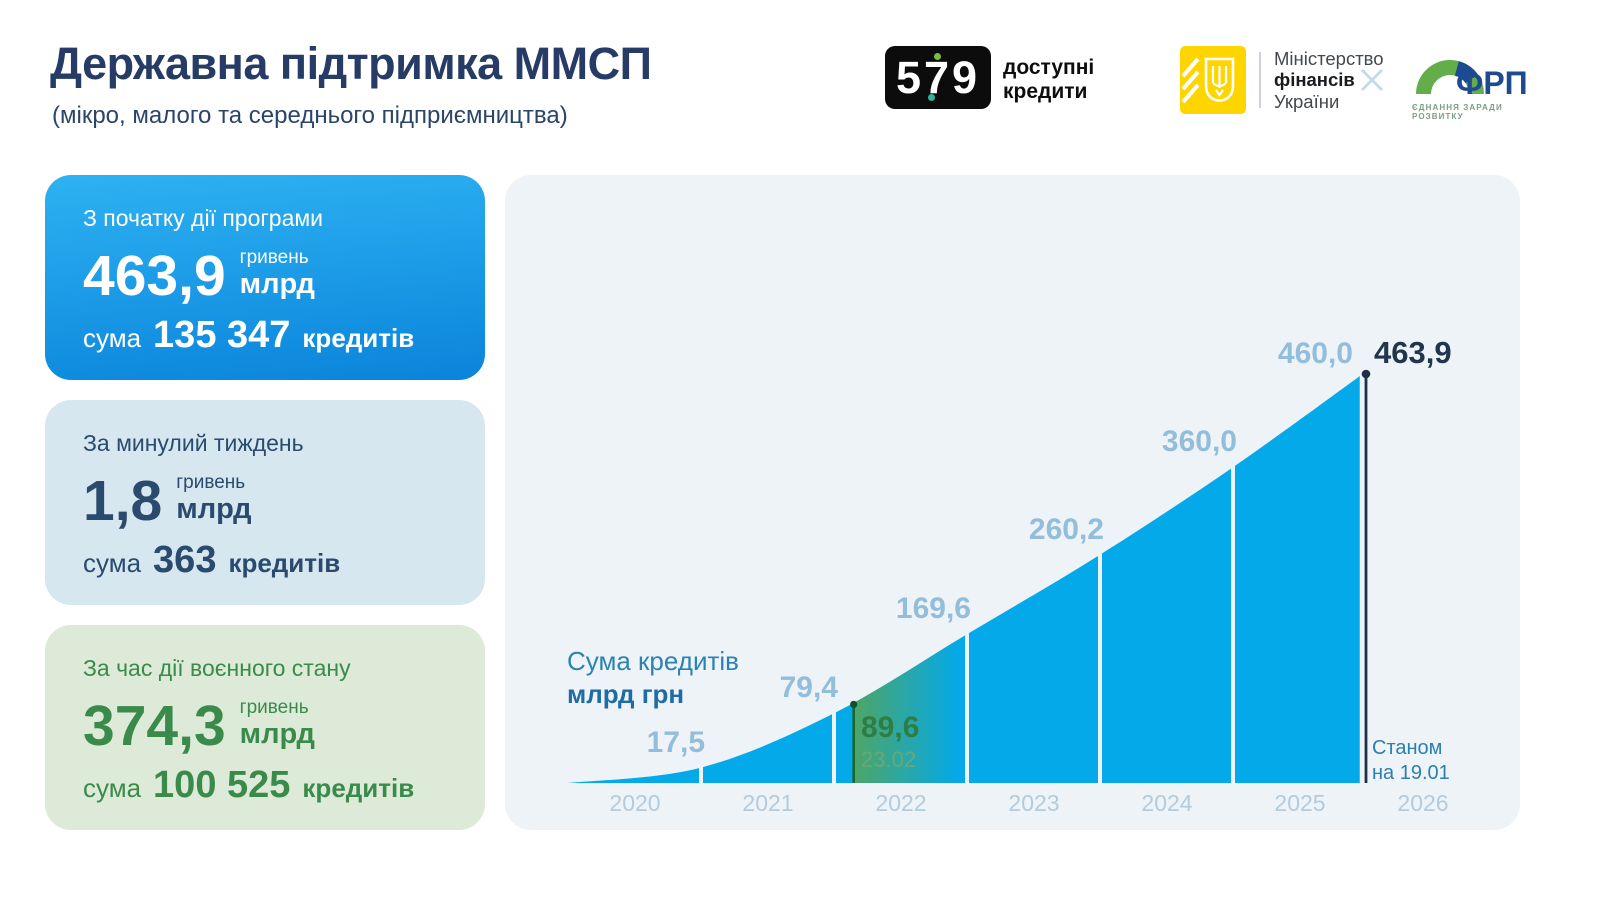 This screenshot has width=1600, height=900. I want to click on logo-579-digit: 5, so click(909, 77).